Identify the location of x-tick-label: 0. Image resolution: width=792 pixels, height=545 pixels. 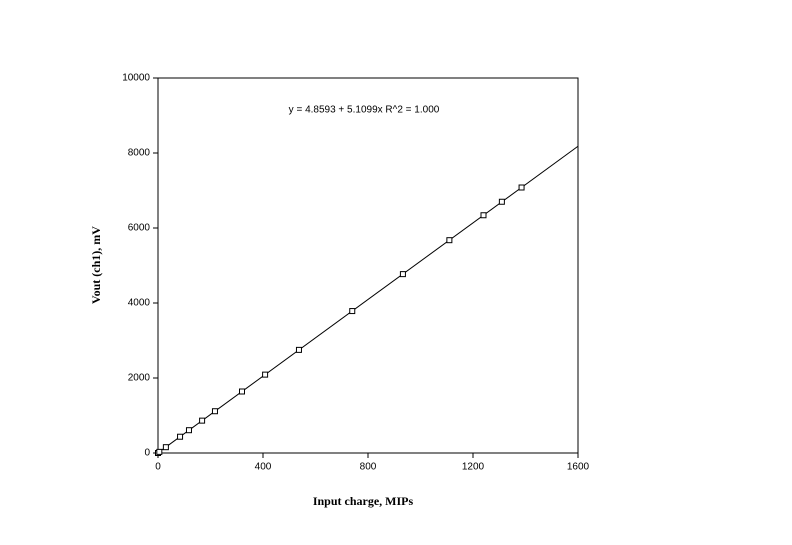
(158, 467).